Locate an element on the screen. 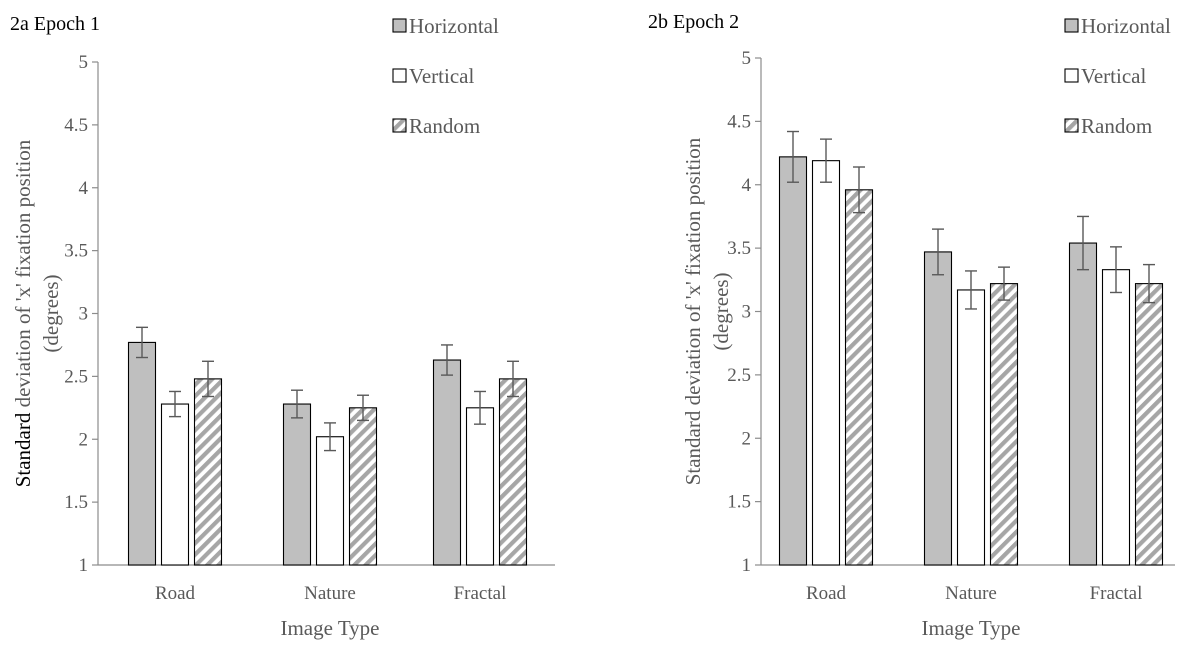  chart-title: 2a Epoch 1 is located at coordinates (55, 24).